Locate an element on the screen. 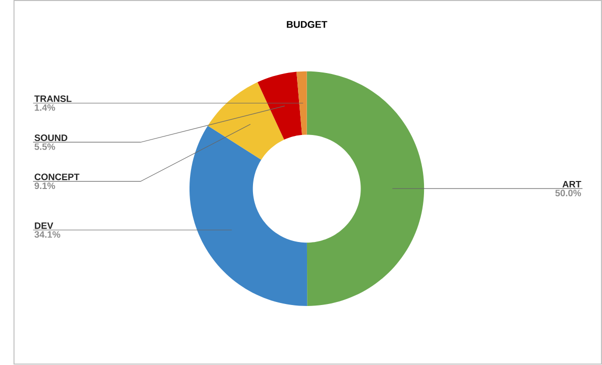  slice-label: TRANSL is located at coordinates (53, 99).